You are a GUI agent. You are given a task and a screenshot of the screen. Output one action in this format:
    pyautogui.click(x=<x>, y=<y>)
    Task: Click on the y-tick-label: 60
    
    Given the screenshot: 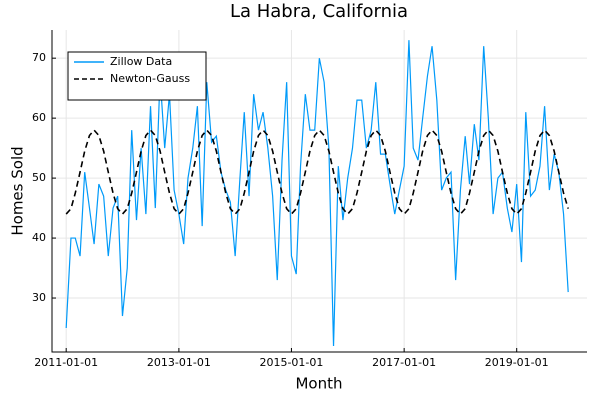 What is the action you would take?
    pyautogui.click(x=39, y=117)
    